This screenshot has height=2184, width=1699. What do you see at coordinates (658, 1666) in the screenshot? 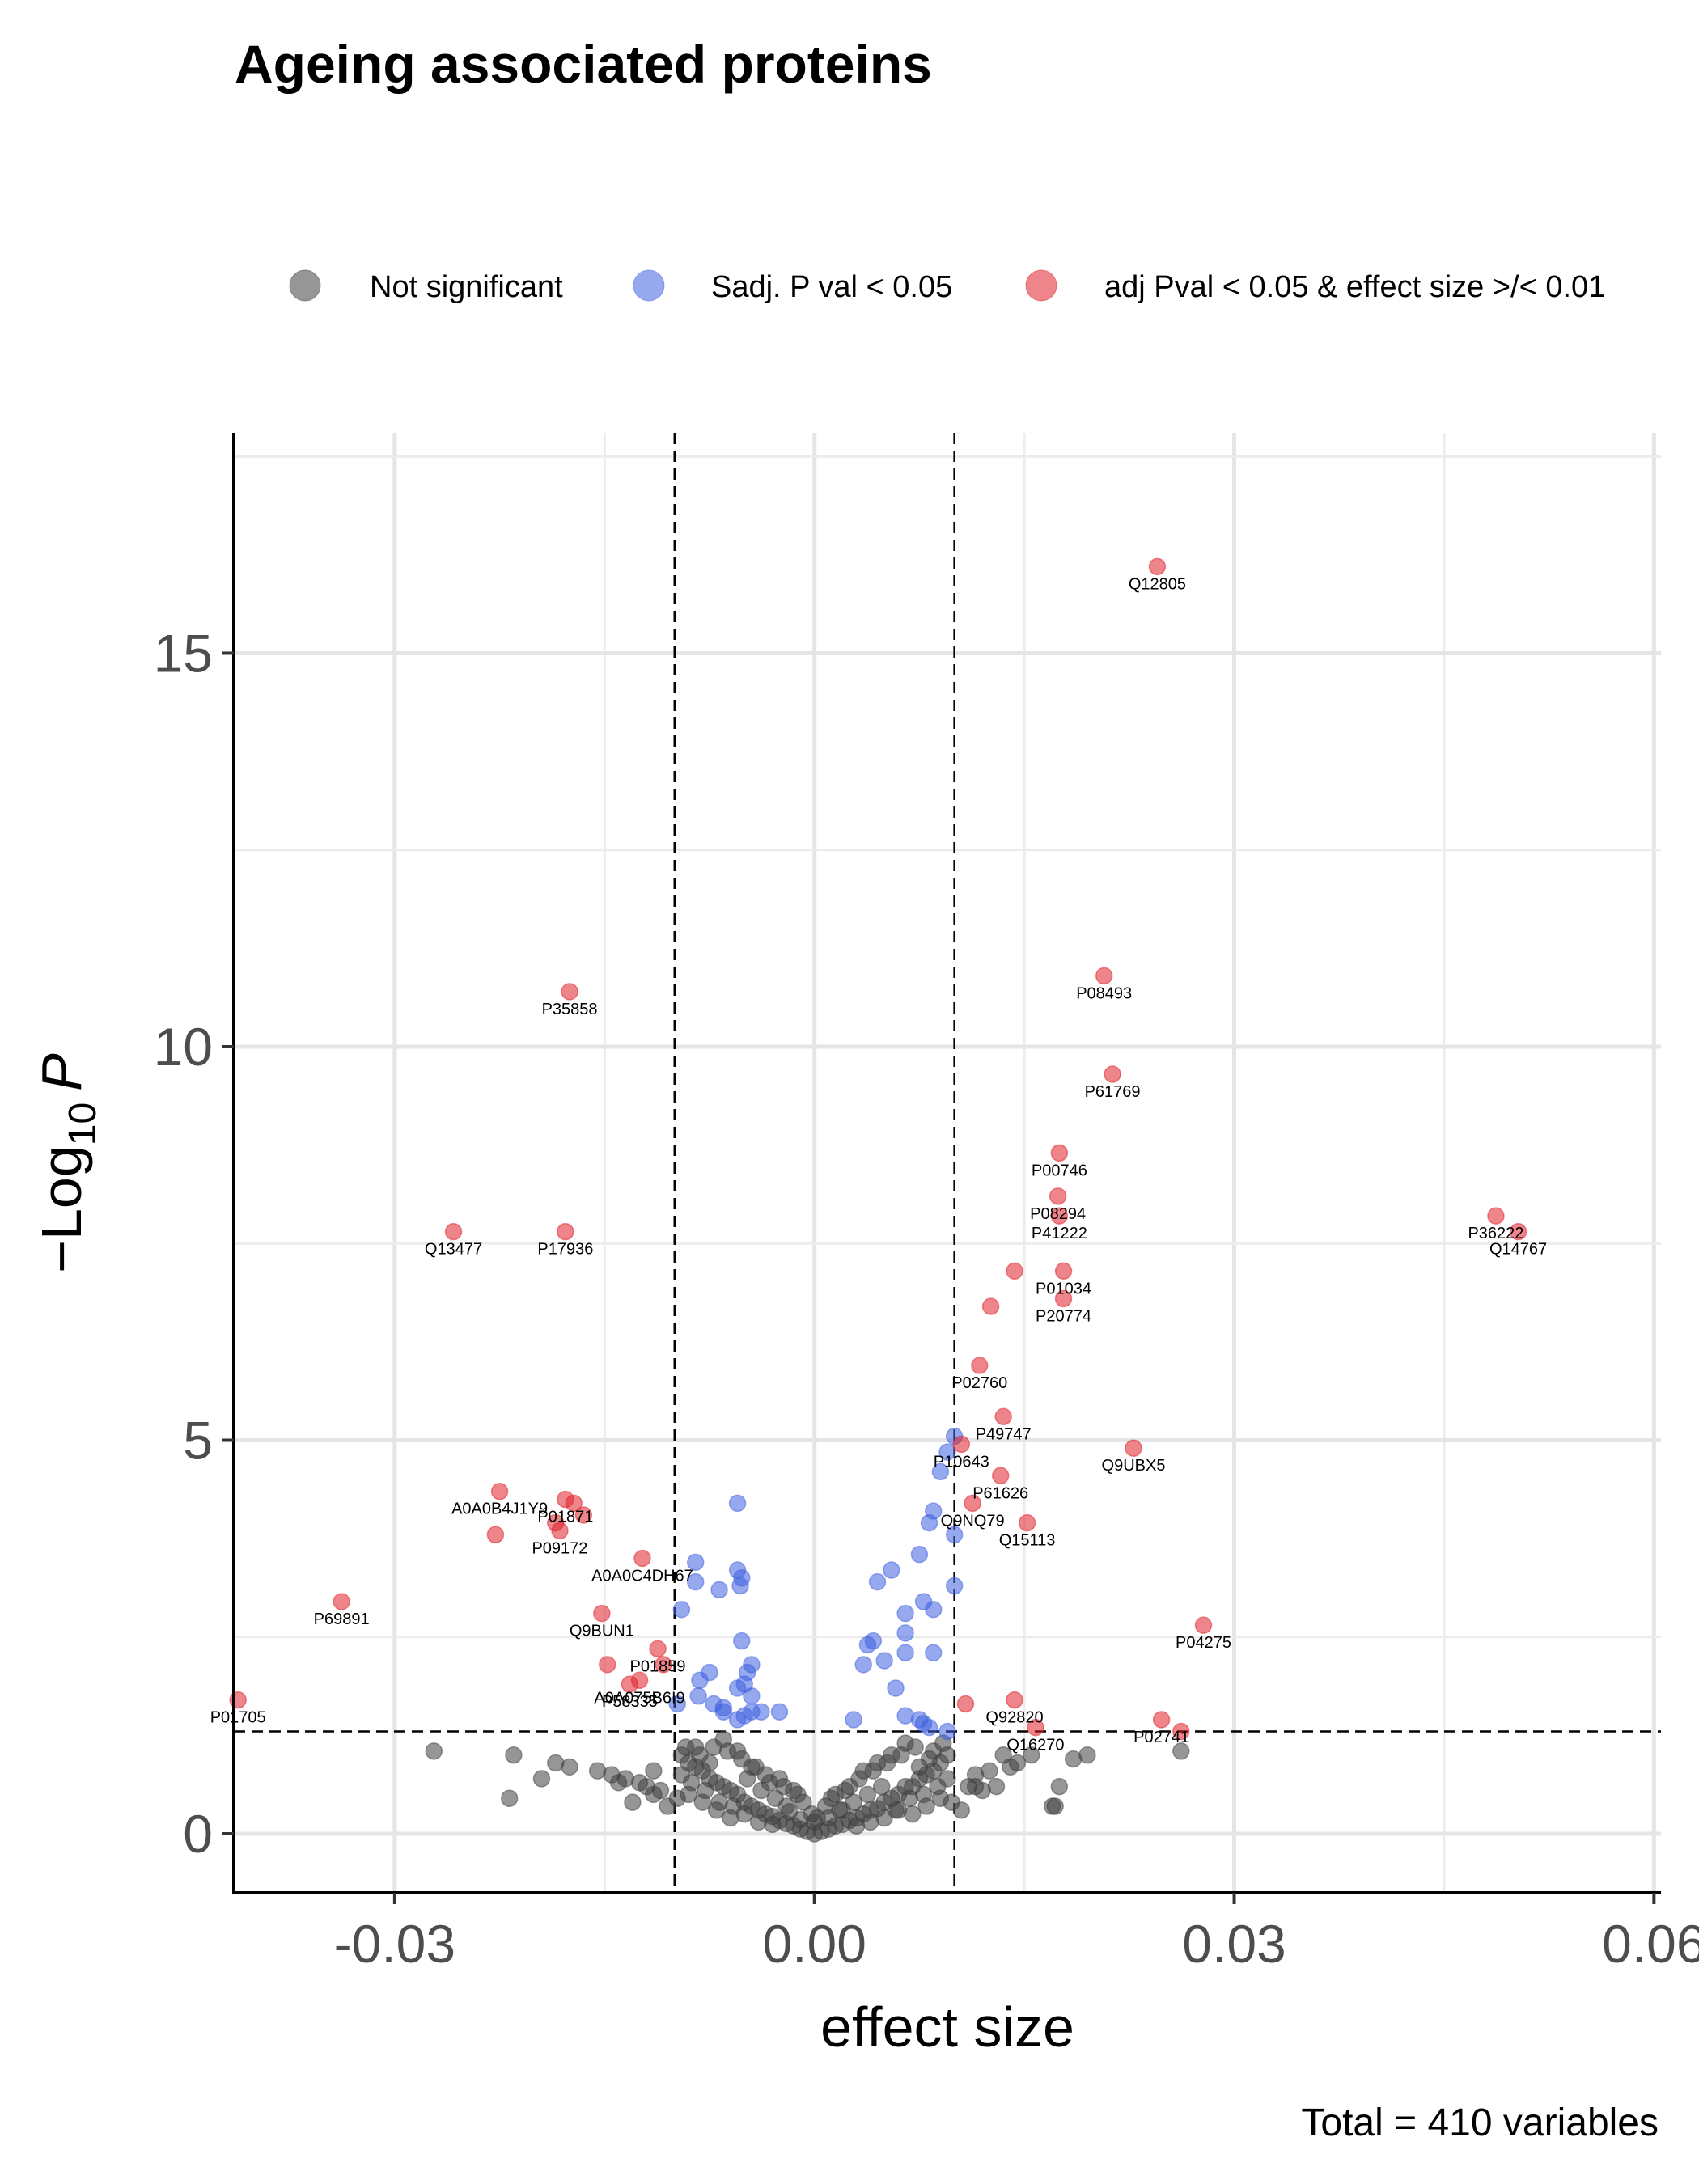
I see `point-label: P01859` at bounding box center [658, 1666].